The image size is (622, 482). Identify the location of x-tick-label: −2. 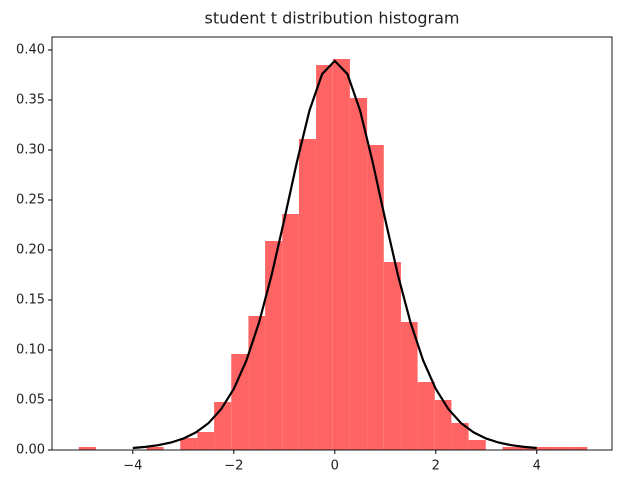
(233, 466).